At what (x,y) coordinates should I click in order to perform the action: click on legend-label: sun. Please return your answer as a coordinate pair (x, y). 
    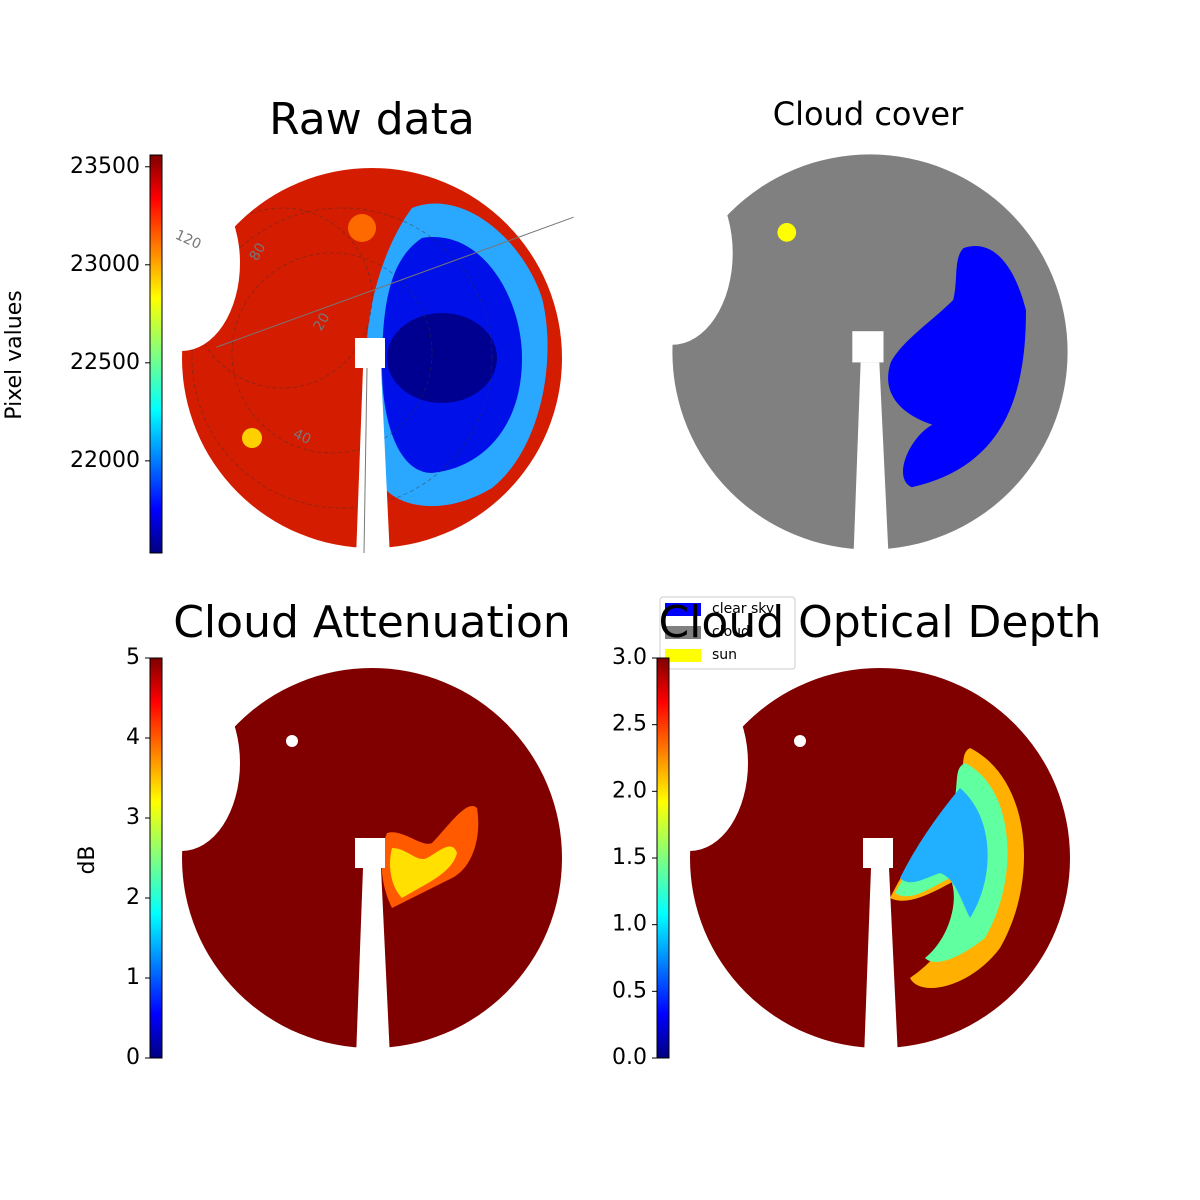
    Looking at the image, I should click on (724, 655).